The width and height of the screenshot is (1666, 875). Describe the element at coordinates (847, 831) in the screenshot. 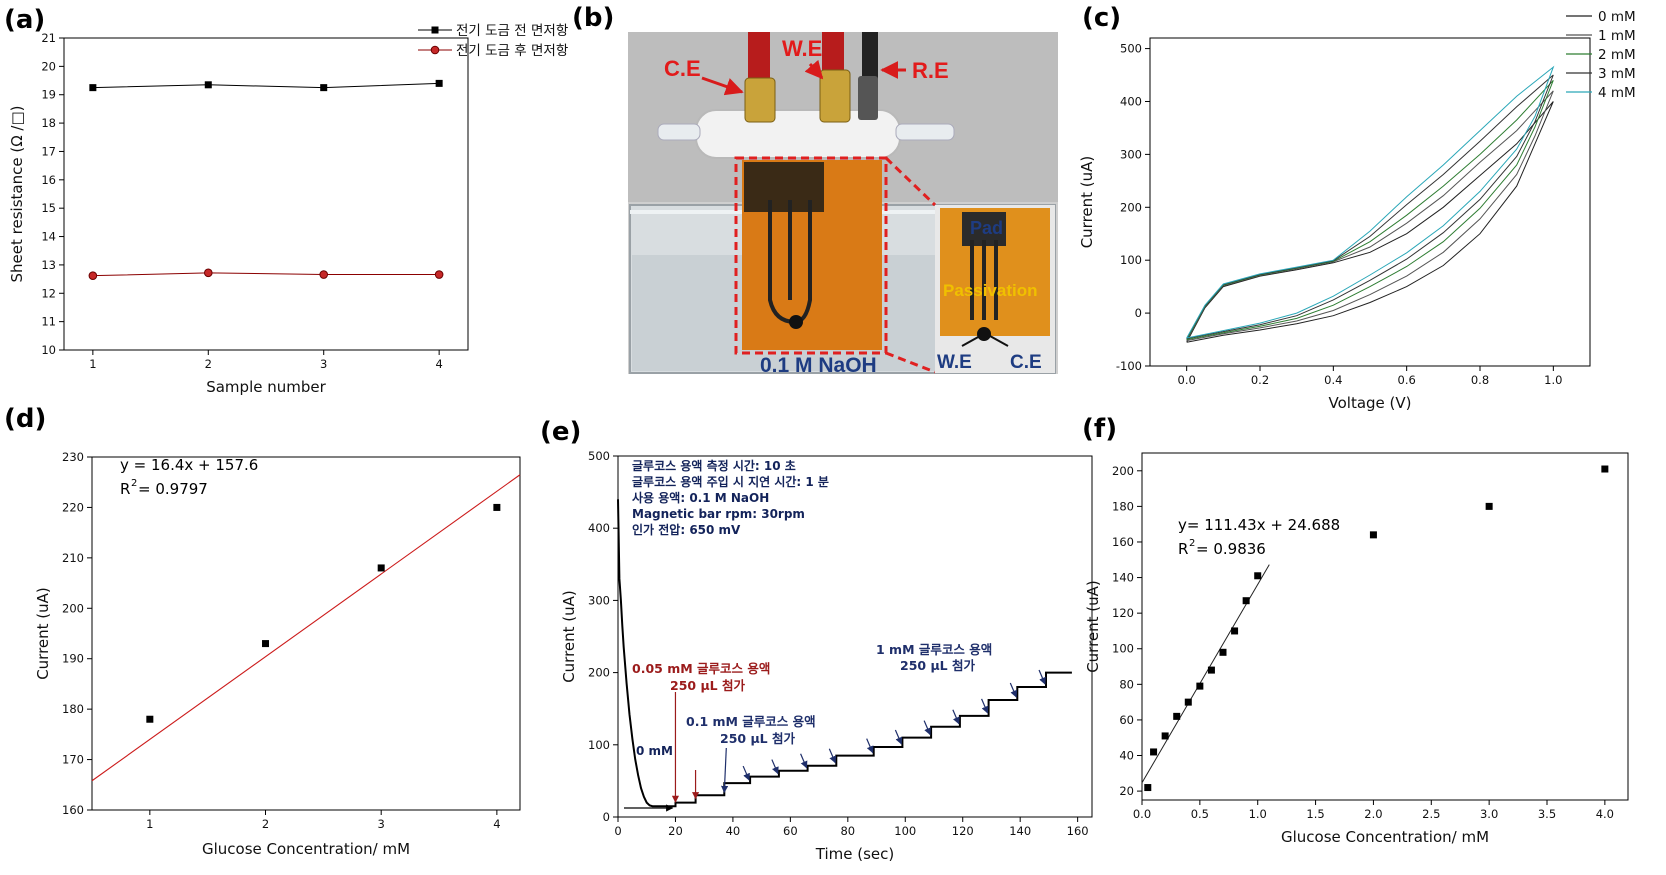

I see `x-tick-label: 80` at that location.